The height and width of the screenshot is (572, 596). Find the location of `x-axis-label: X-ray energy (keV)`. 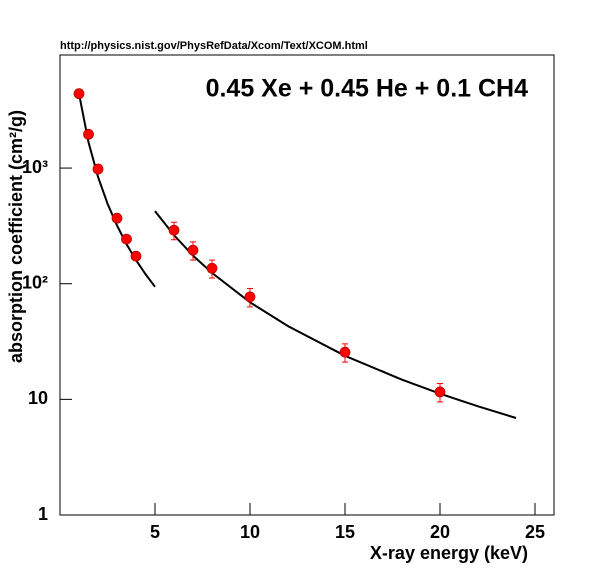

x-axis-label: X-ray energy (keV) is located at coordinates (449, 553).